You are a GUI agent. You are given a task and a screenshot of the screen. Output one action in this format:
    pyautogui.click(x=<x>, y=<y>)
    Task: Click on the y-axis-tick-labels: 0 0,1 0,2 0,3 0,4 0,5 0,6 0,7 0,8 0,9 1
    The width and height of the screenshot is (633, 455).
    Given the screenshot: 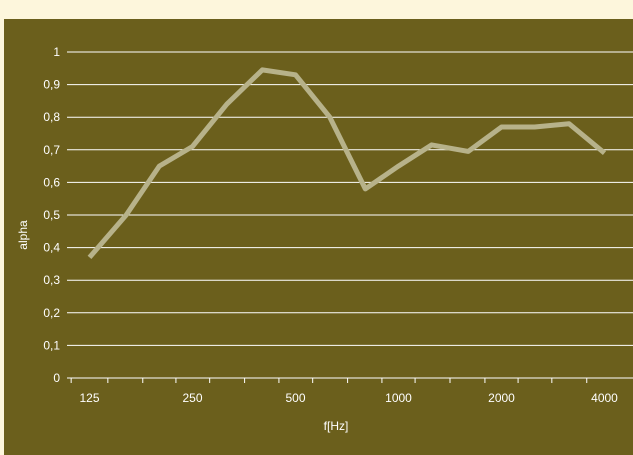 What is the action you would take?
    pyautogui.click(x=51, y=215)
    